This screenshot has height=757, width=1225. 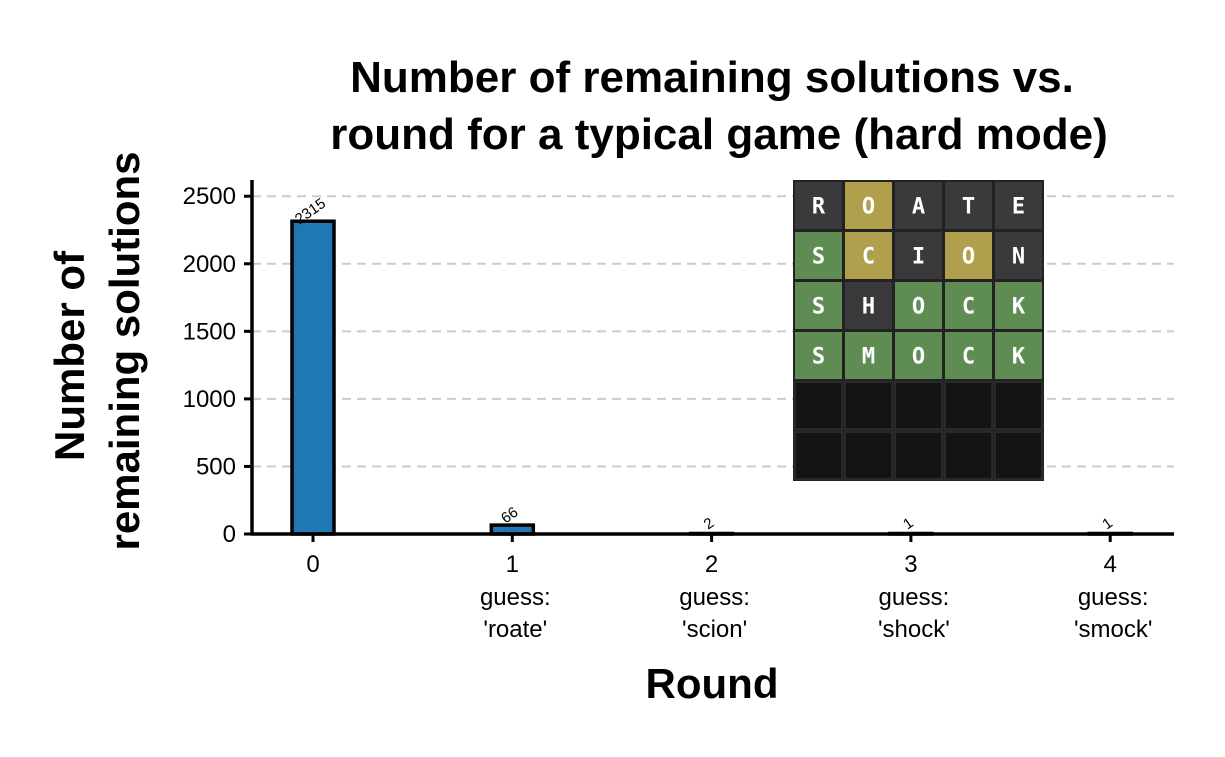 I want to click on board-tile-r2-c4: K, so click(x=1018, y=305).